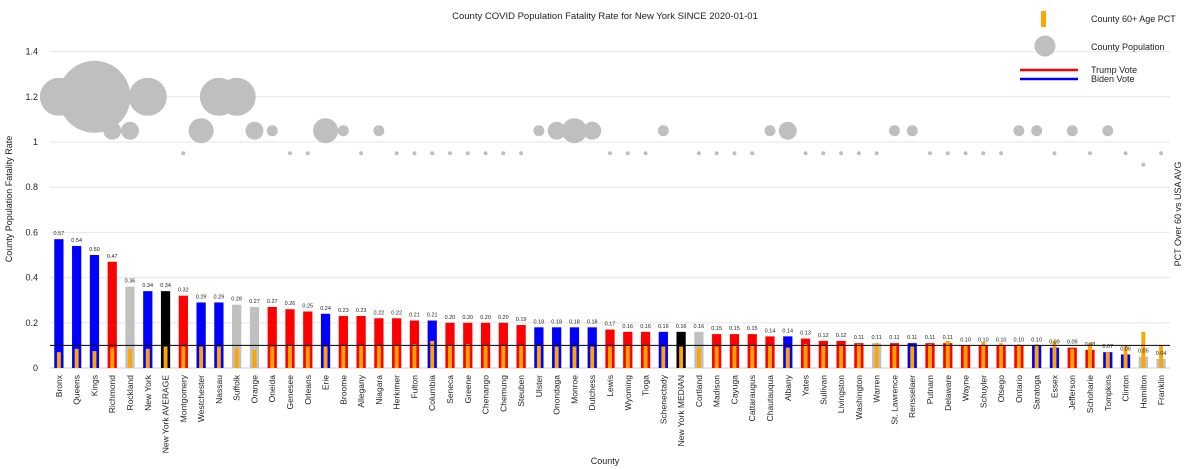 Image resolution: width=1200 pixels, height=469 pixels. What do you see at coordinates (31, 52) in the screenshot?
I see `y-tick-label: 1.4` at bounding box center [31, 52].